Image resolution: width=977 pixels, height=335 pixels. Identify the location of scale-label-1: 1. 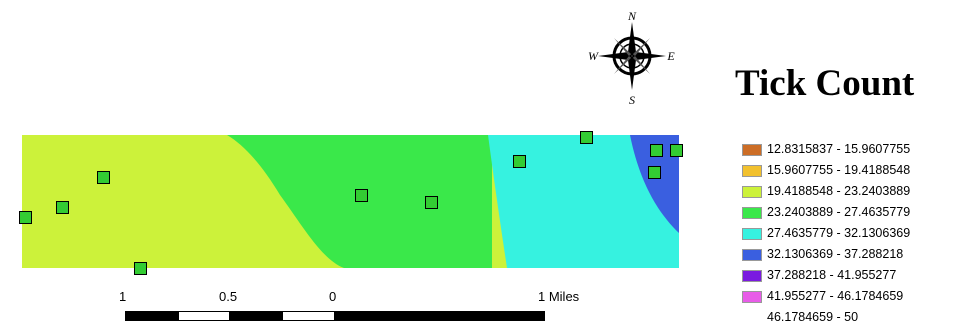
(123, 296).